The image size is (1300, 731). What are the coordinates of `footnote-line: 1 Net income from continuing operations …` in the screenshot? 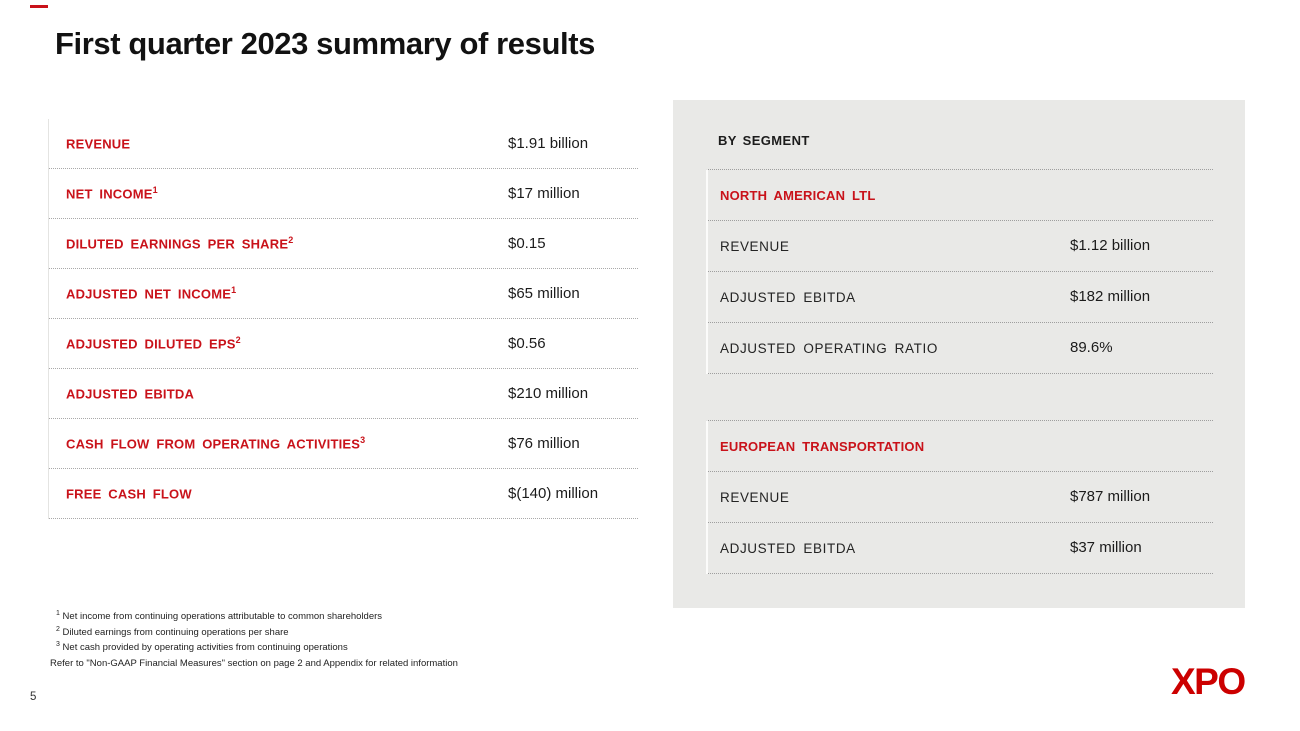 It's located at (254, 616).